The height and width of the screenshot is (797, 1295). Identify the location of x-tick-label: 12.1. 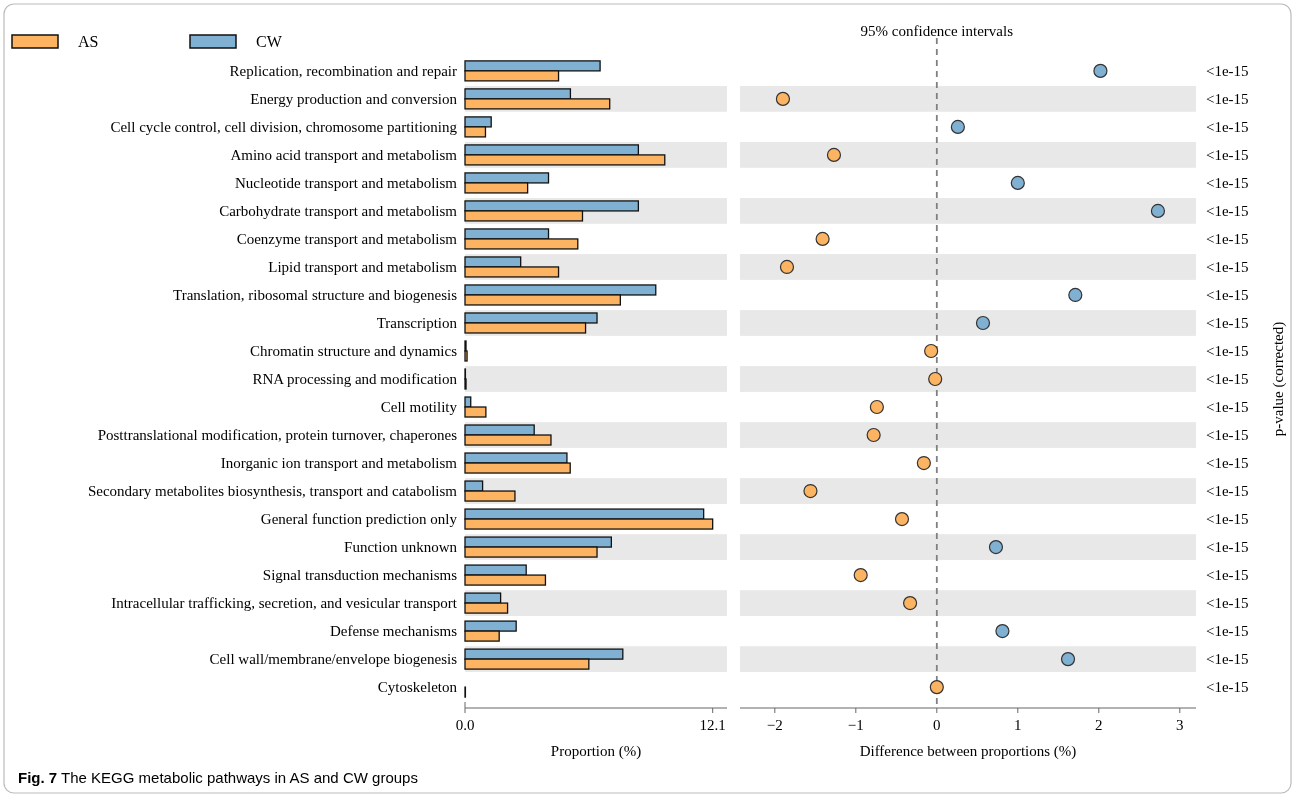
(712, 725).